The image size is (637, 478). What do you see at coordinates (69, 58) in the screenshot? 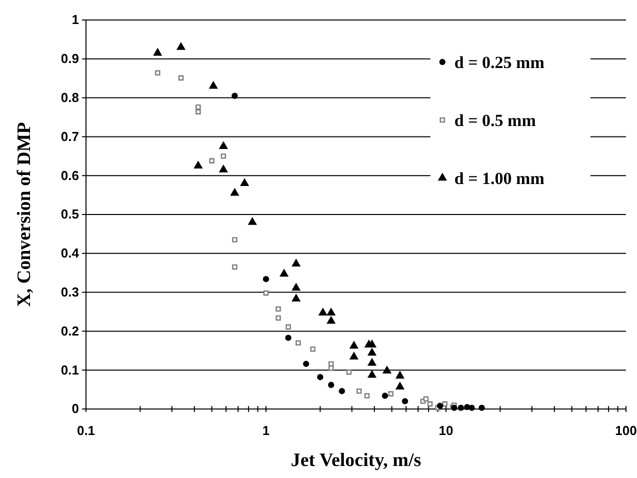
I see `y-tick-label: 0.9` at bounding box center [69, 58].